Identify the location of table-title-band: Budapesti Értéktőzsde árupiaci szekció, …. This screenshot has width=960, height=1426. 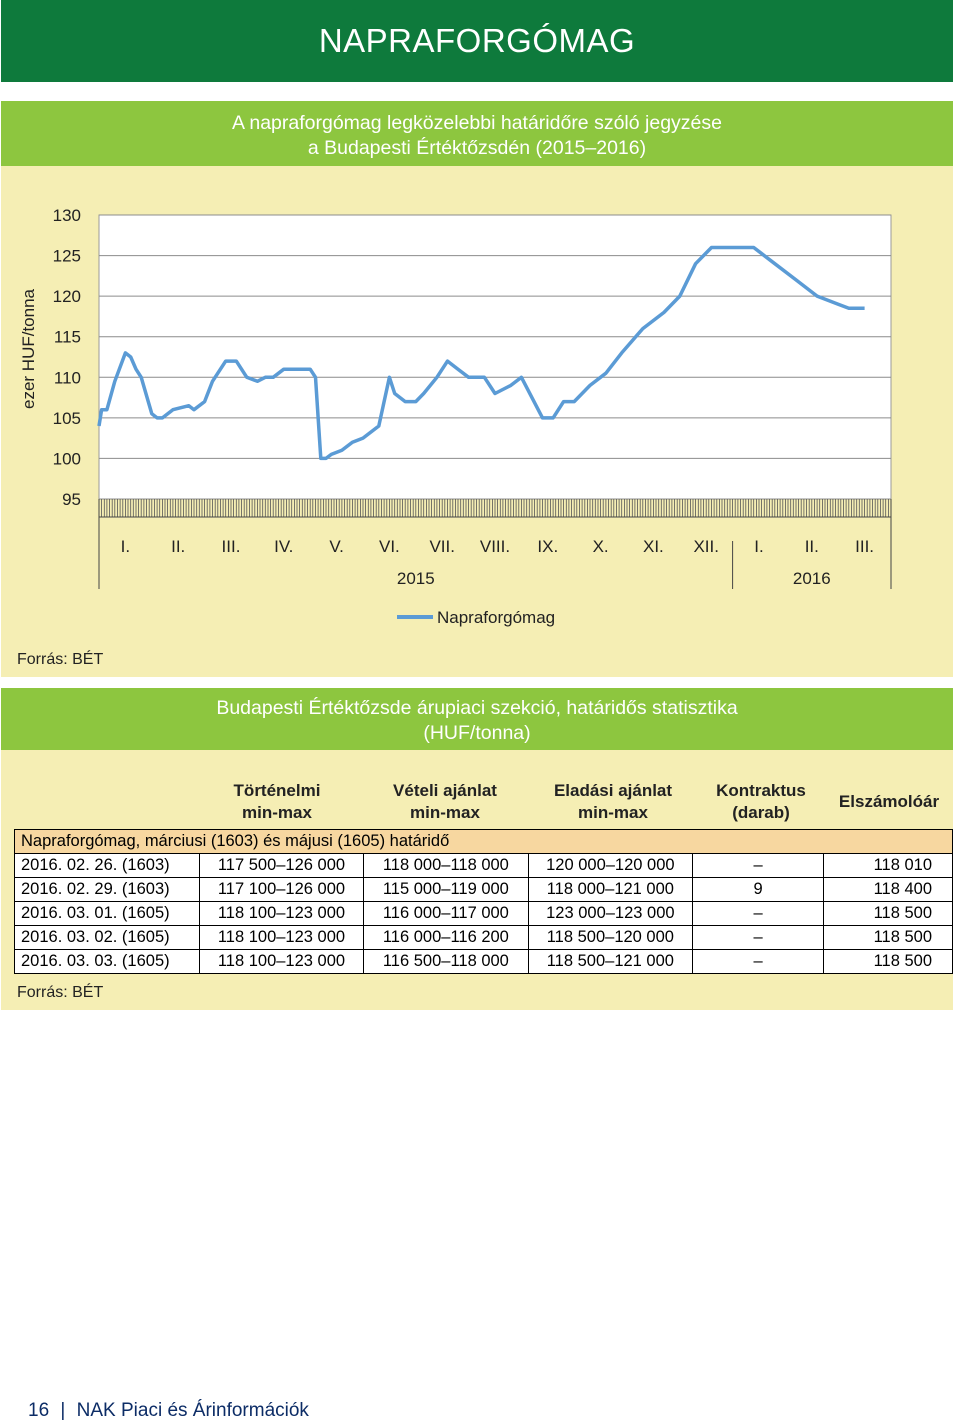
(477, 719).